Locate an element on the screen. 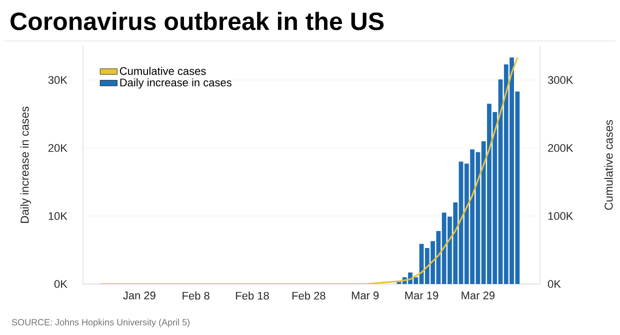 The height and width of the screenshot is (335, 620). y2-tick-label: 0K is located at coordinates (554, 284).